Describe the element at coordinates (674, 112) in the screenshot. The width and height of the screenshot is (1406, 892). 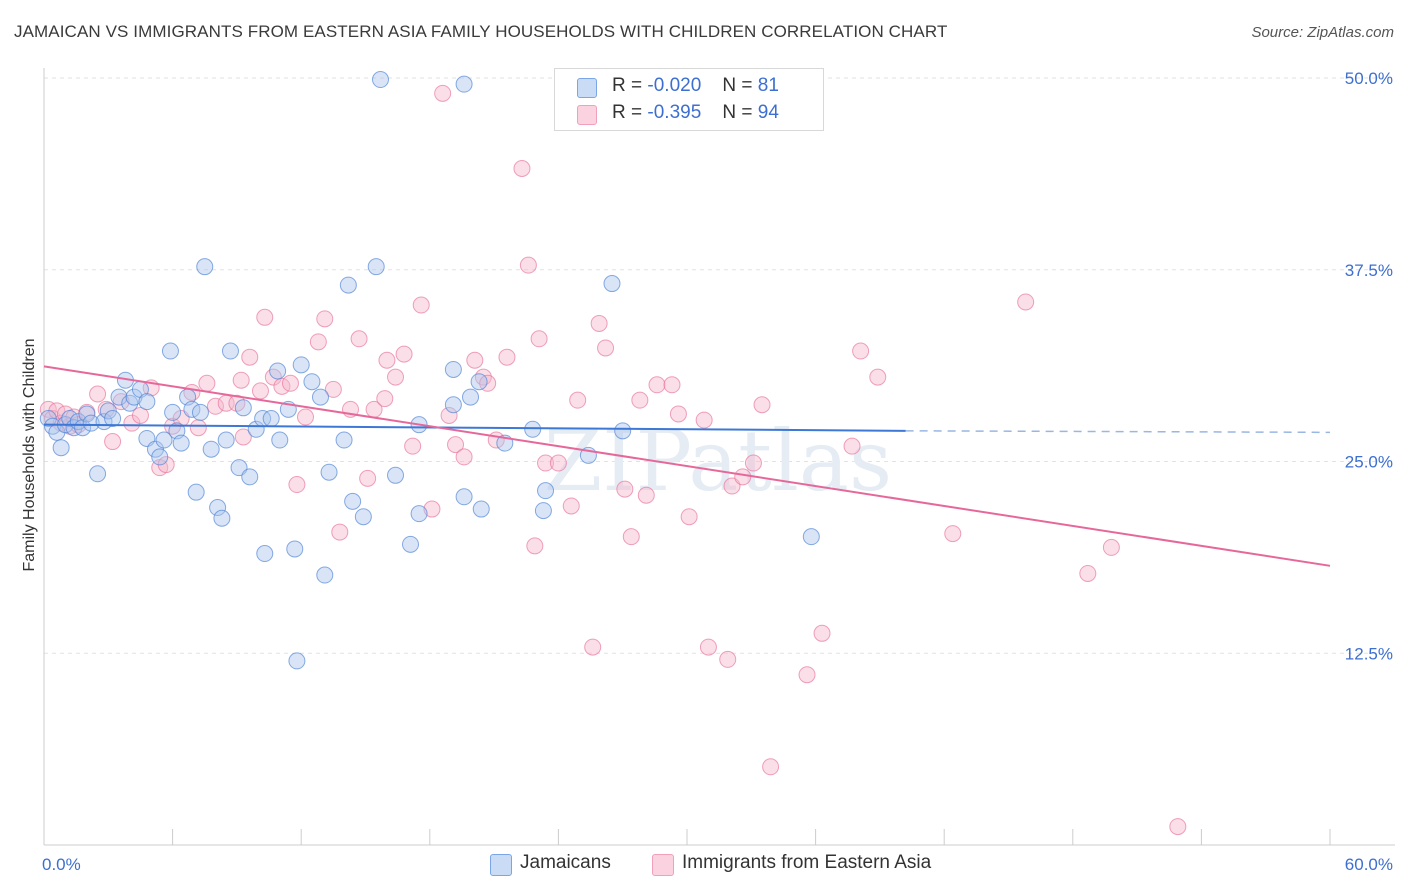
I see `legend-r-value: -0.395` at that location.